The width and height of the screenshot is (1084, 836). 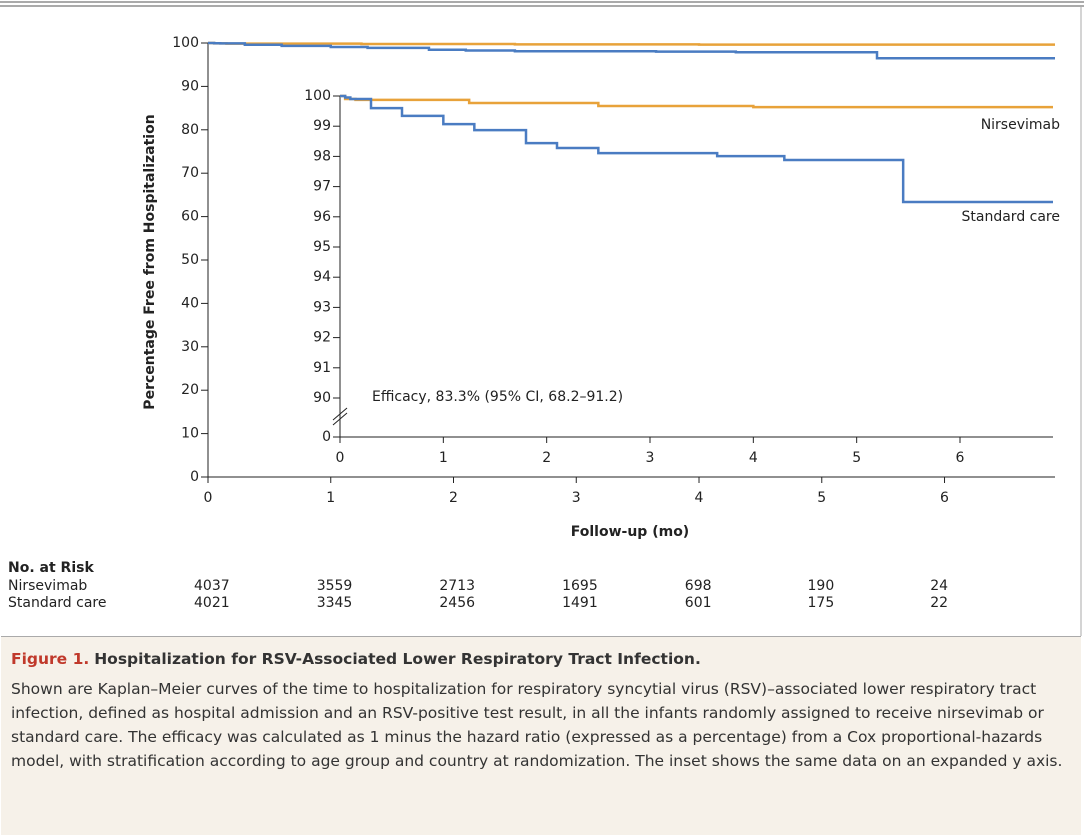 What do you see at coordinates (212, 603) in the screenshot?
I see `risk-value: 4021` at bounding box center [212, 603].